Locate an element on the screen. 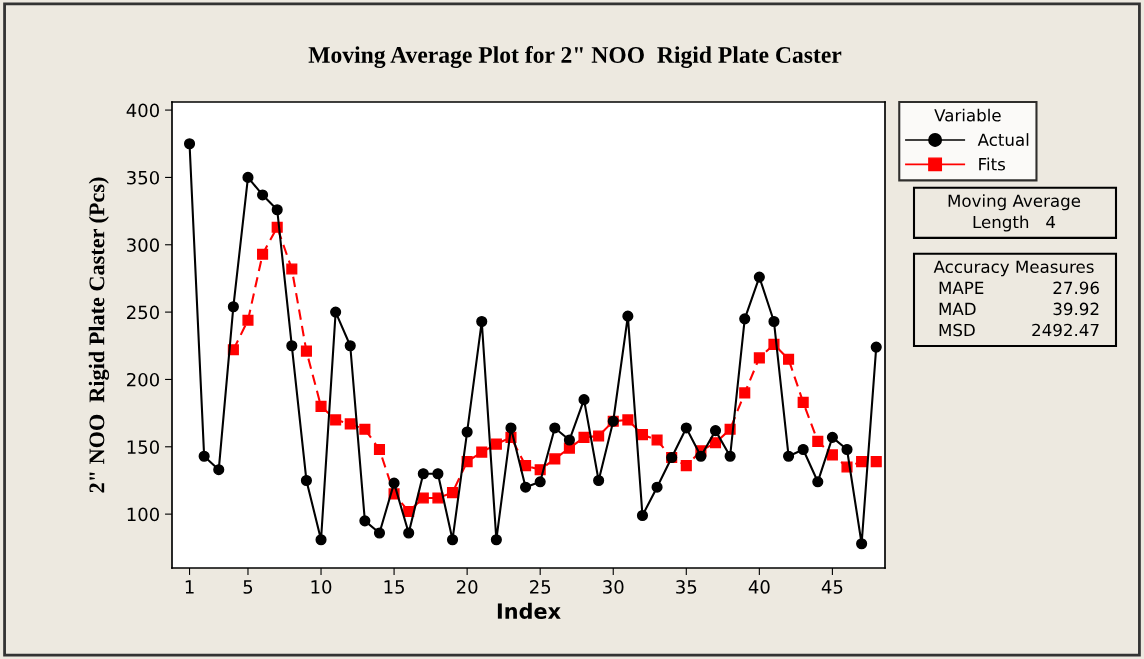 The width and height of the screenshot is (1144, 659). legend-label: Fits is located at coordinates (992, 164).